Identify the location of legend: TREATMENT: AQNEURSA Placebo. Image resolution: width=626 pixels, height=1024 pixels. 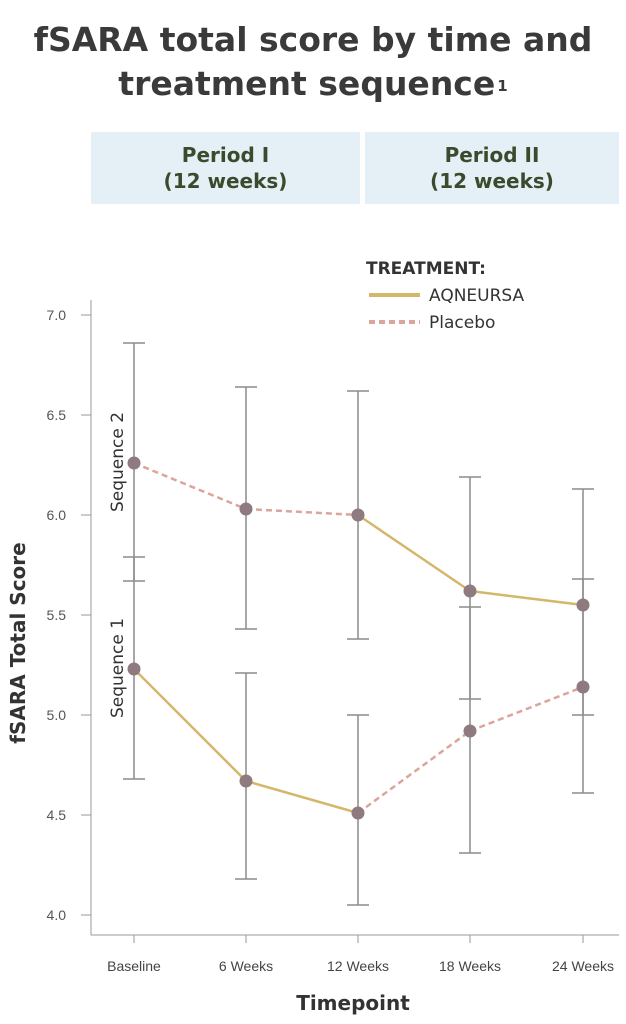
(445, 296).